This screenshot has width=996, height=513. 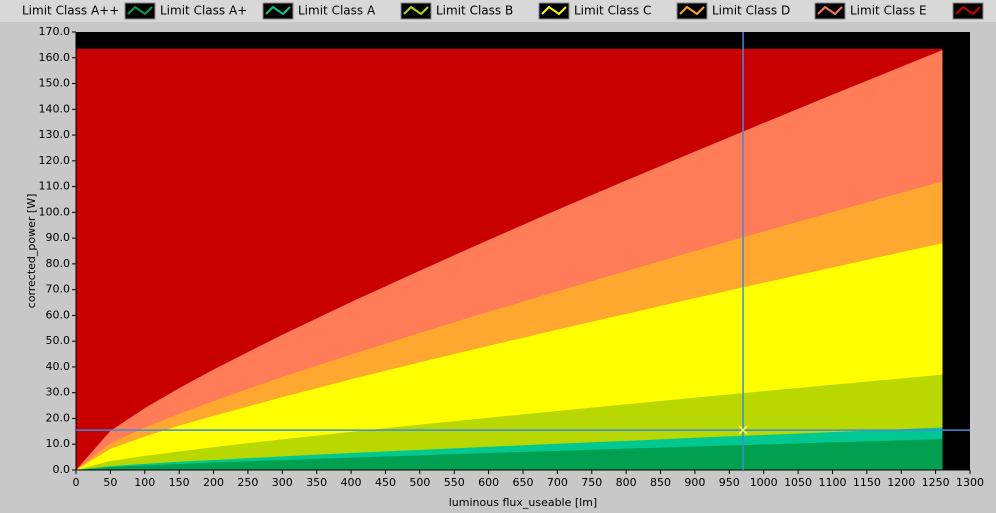 I want to click on y-tick-label: 60.0, so click(x=58, y=314).